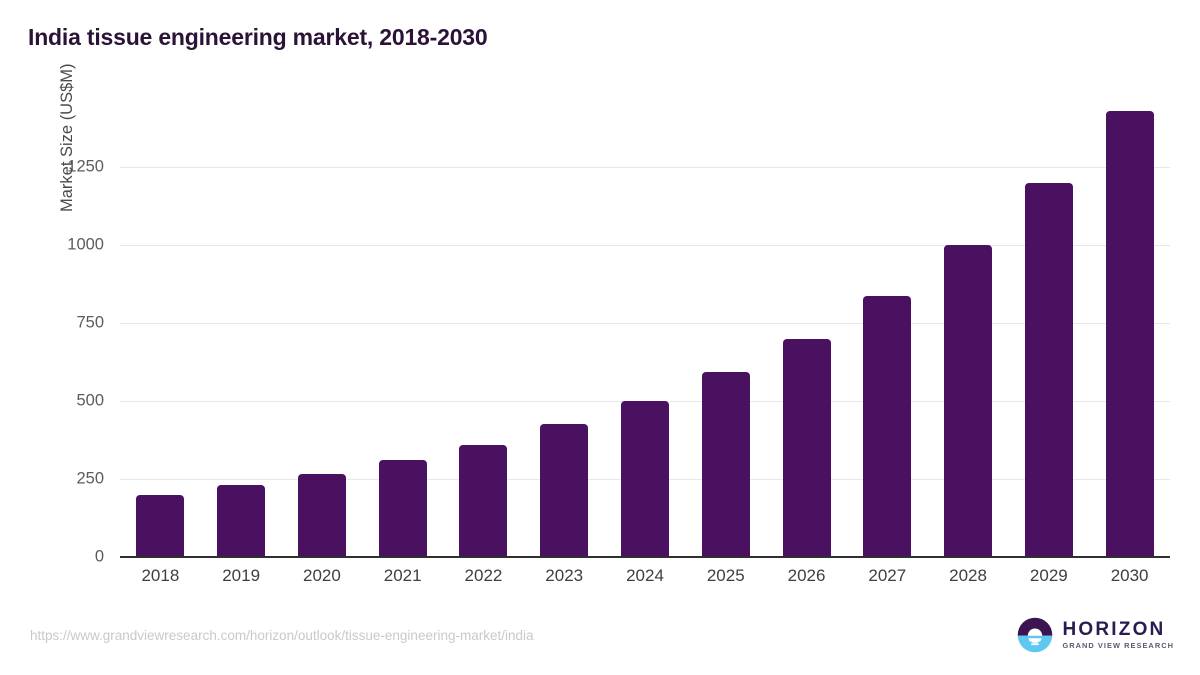  I want to click on y-axis-tick-label: 750, so click(90, 322).